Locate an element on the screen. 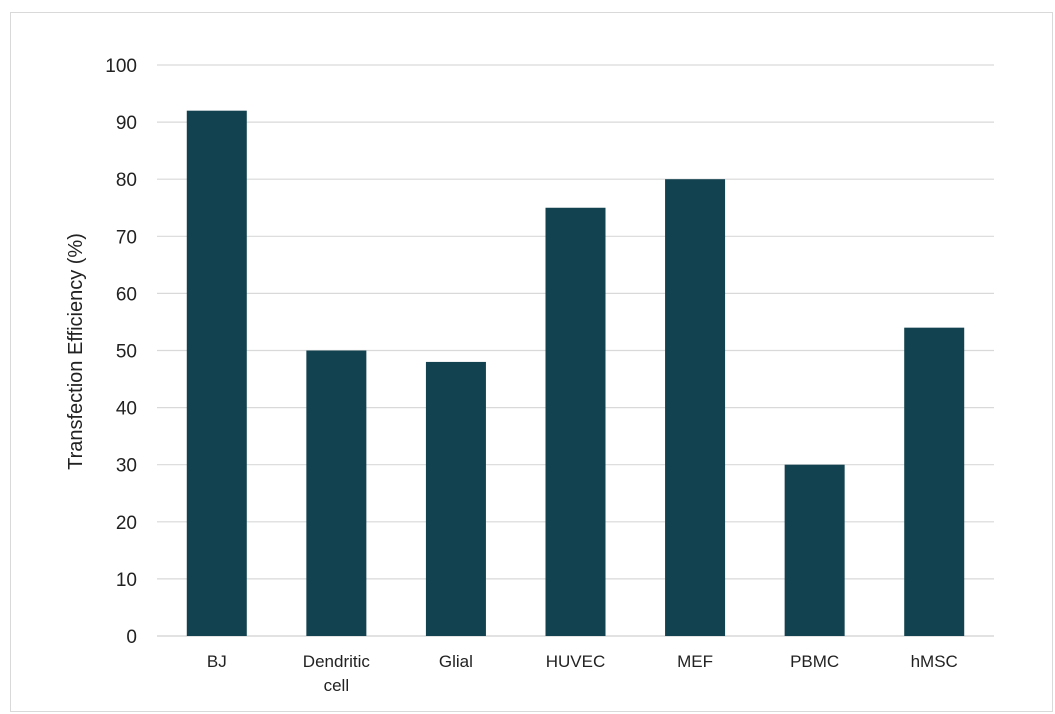 The width and height of the screenshot is (1055, 714). x-category-labels: BJ Dendritic cell Glial HUVEC MEF PBMC hMSC is located at coordinates (582, 673).